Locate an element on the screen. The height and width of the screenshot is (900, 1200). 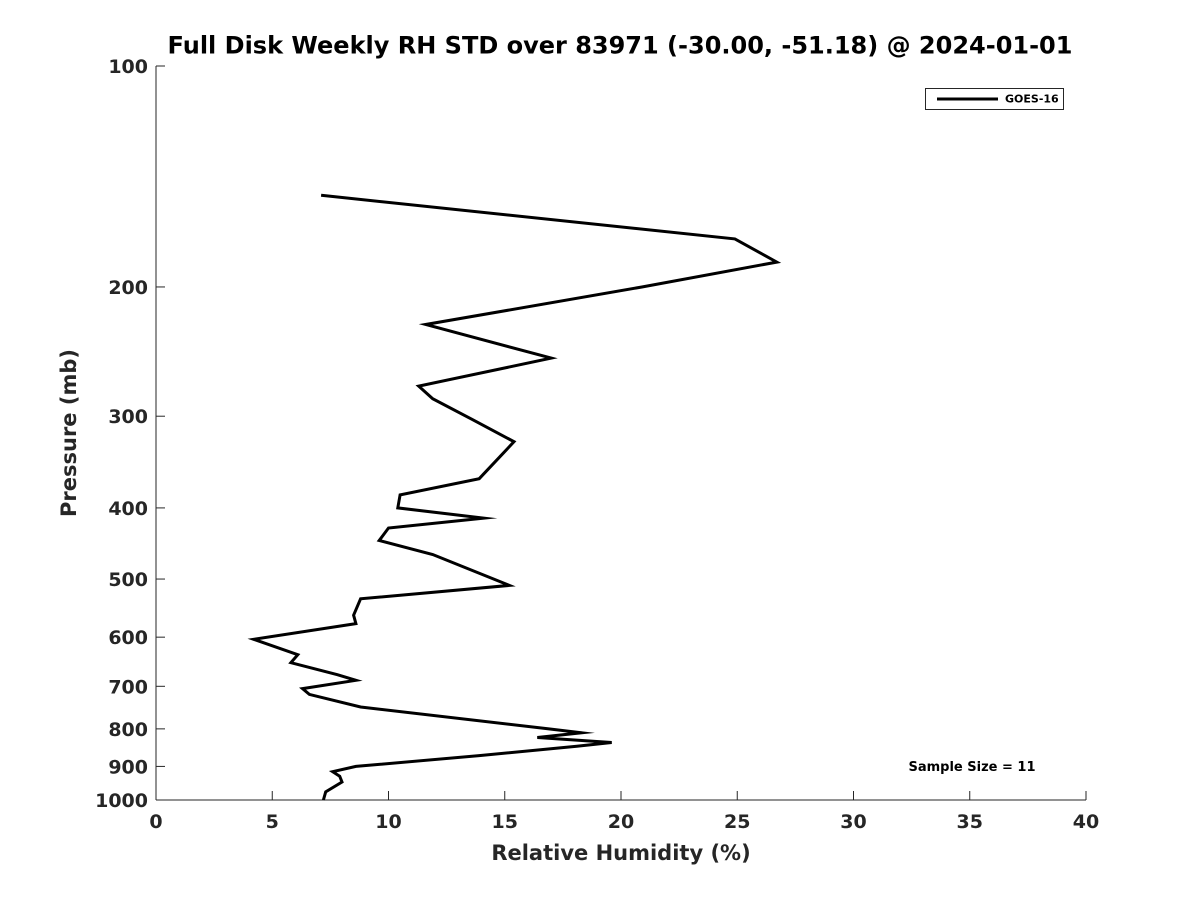
y-tick-label: 700 is located at coordinates (128, 687).